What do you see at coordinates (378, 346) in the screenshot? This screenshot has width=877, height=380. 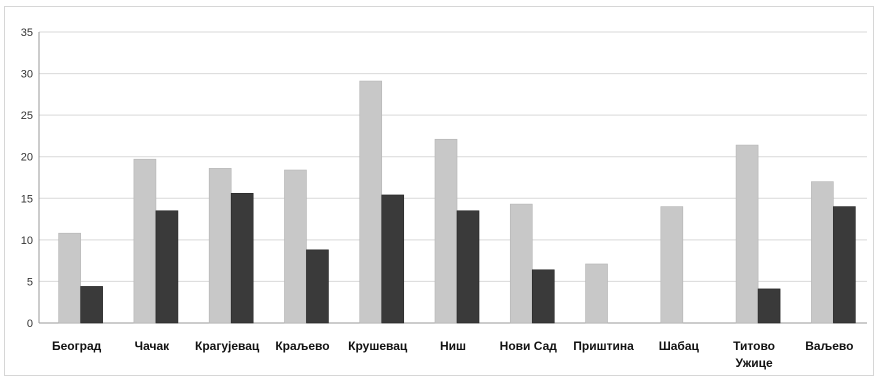 I see `x-category-label: Крушевац` at bounding box center [378, 346].